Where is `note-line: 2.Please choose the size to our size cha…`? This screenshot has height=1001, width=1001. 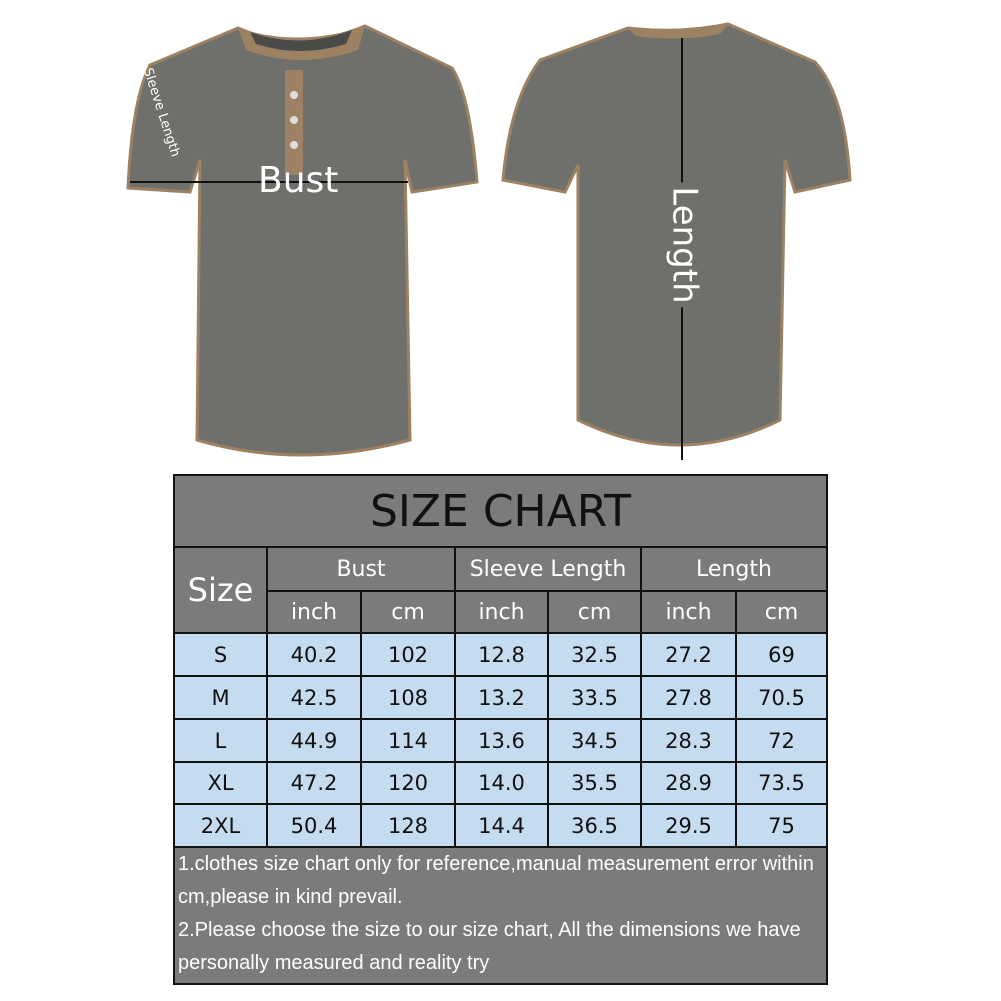 note-line: 2.Please choose the size to our size cha… is located at coordinates (489, 946).